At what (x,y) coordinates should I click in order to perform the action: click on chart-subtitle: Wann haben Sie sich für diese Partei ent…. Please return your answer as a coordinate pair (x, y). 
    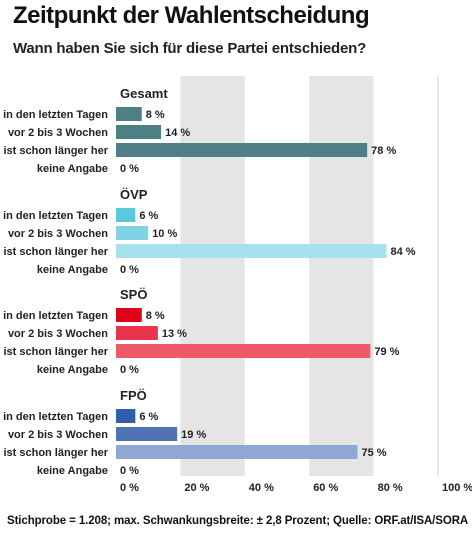
    Looking at the image, I should click on (190, 48).